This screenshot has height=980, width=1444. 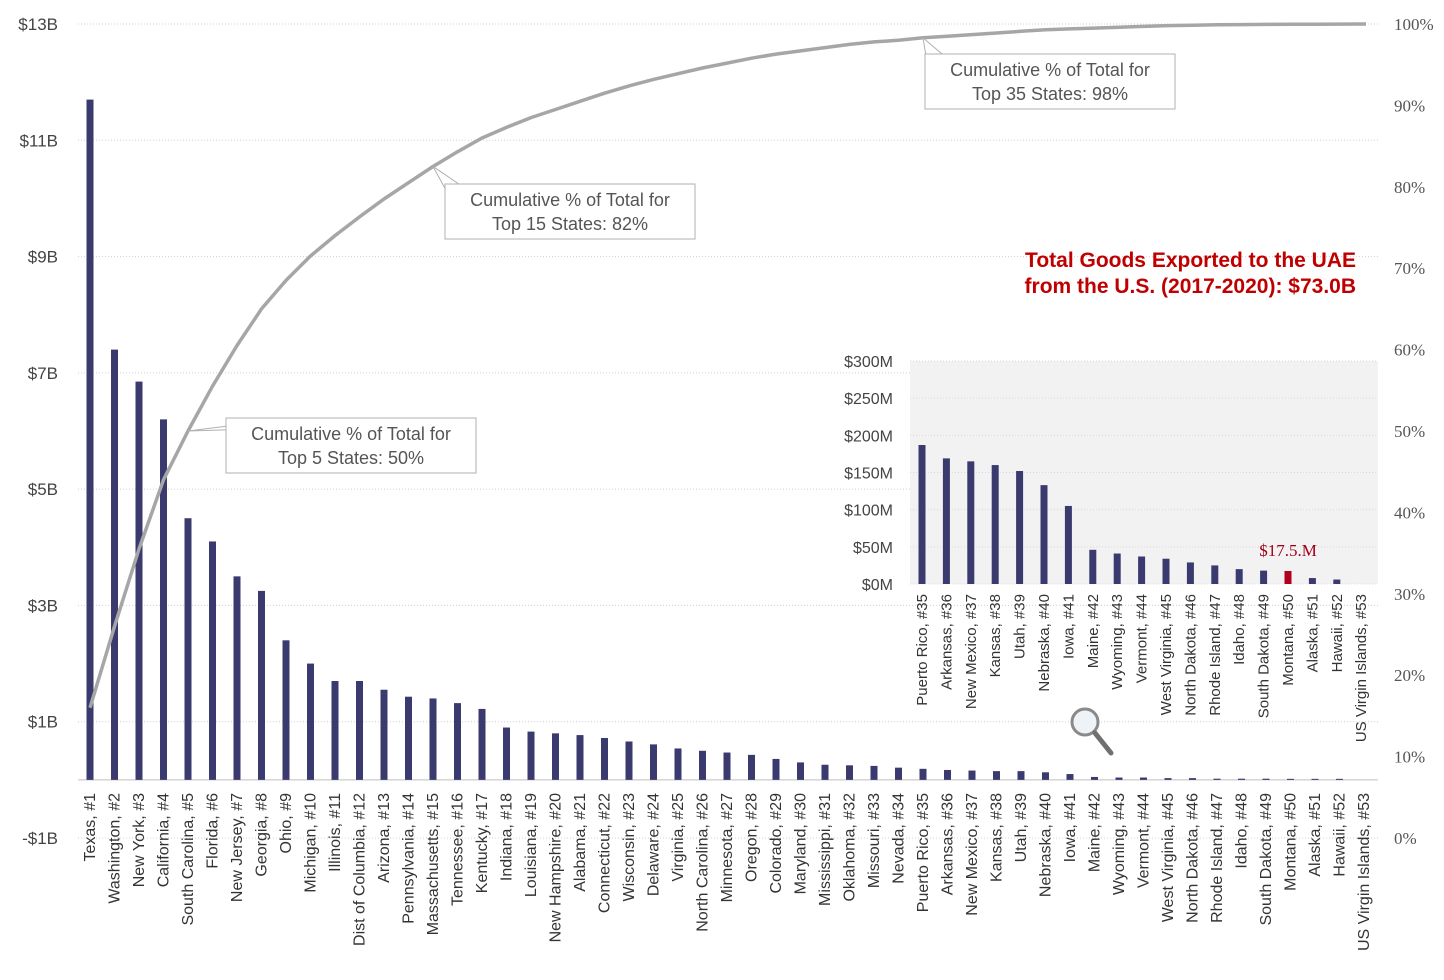 I want to click on x-tick-label: Florida, #6, so click(x=213, y=831).